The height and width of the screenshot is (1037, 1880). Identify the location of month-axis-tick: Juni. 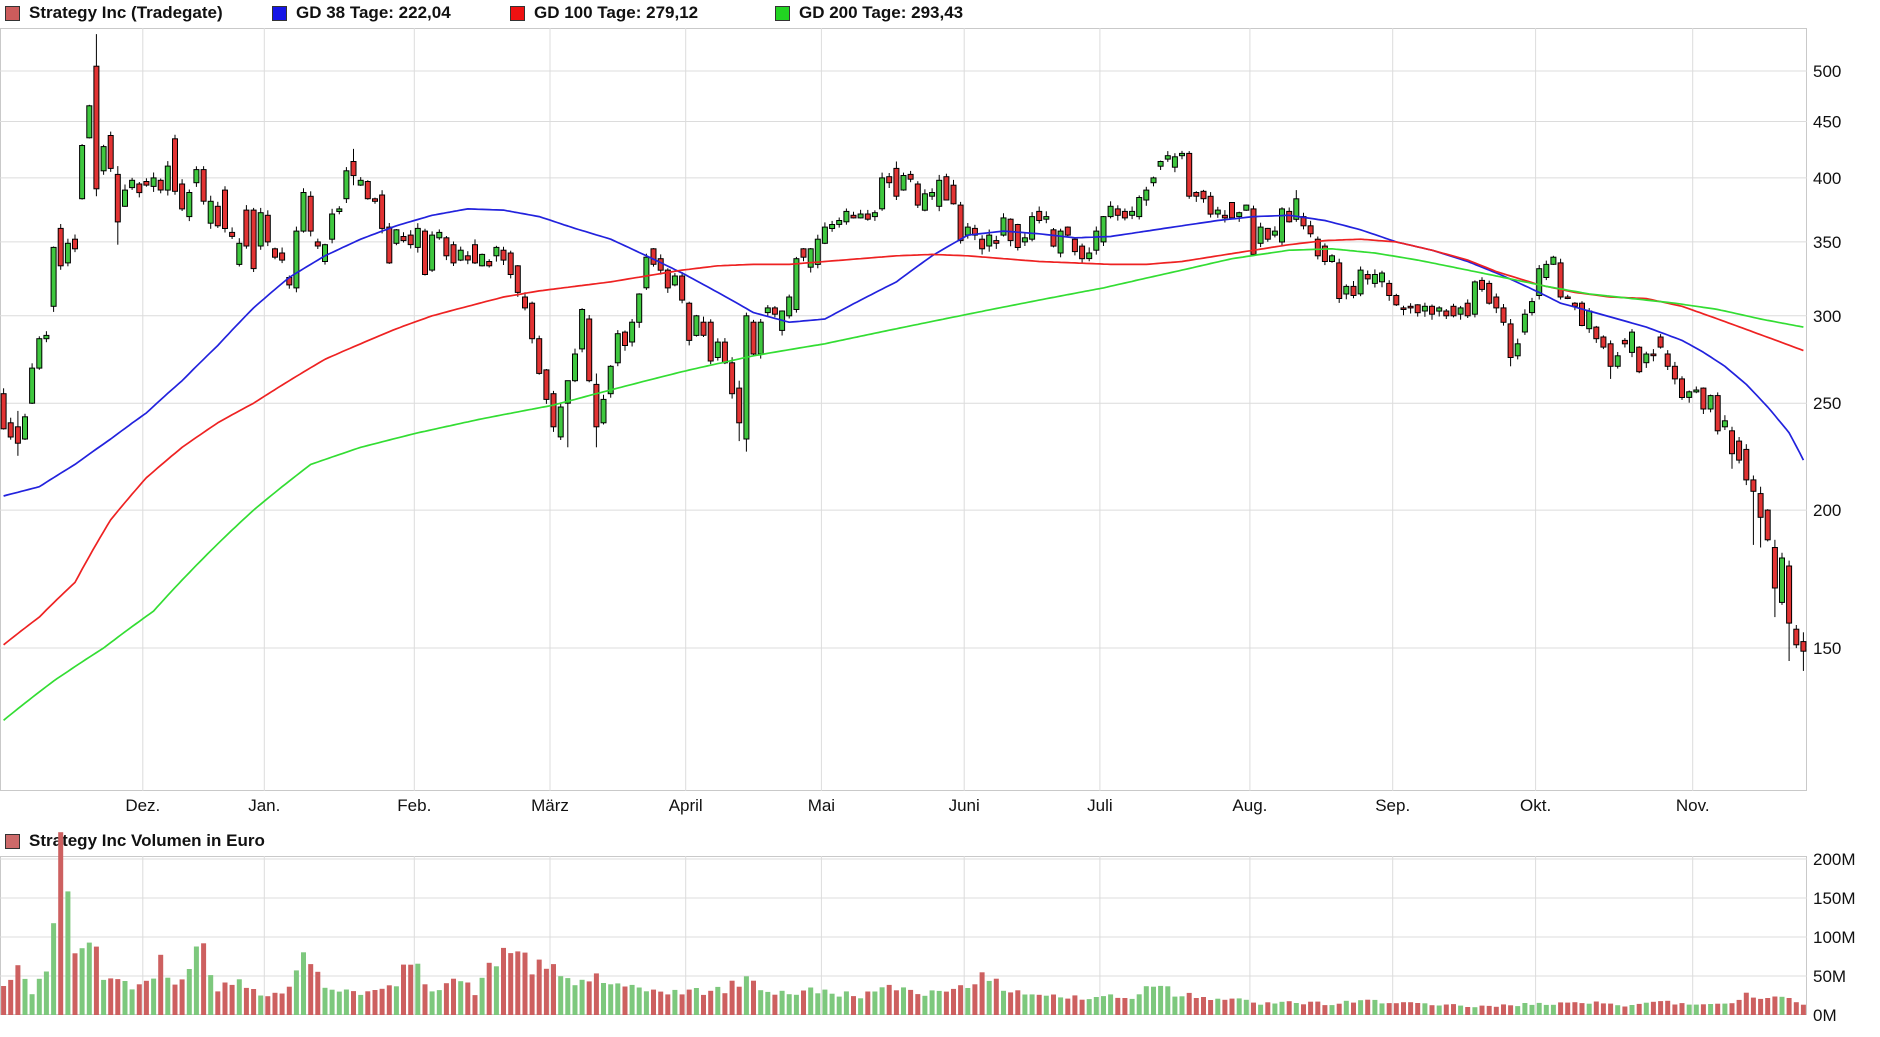
(964, 805).